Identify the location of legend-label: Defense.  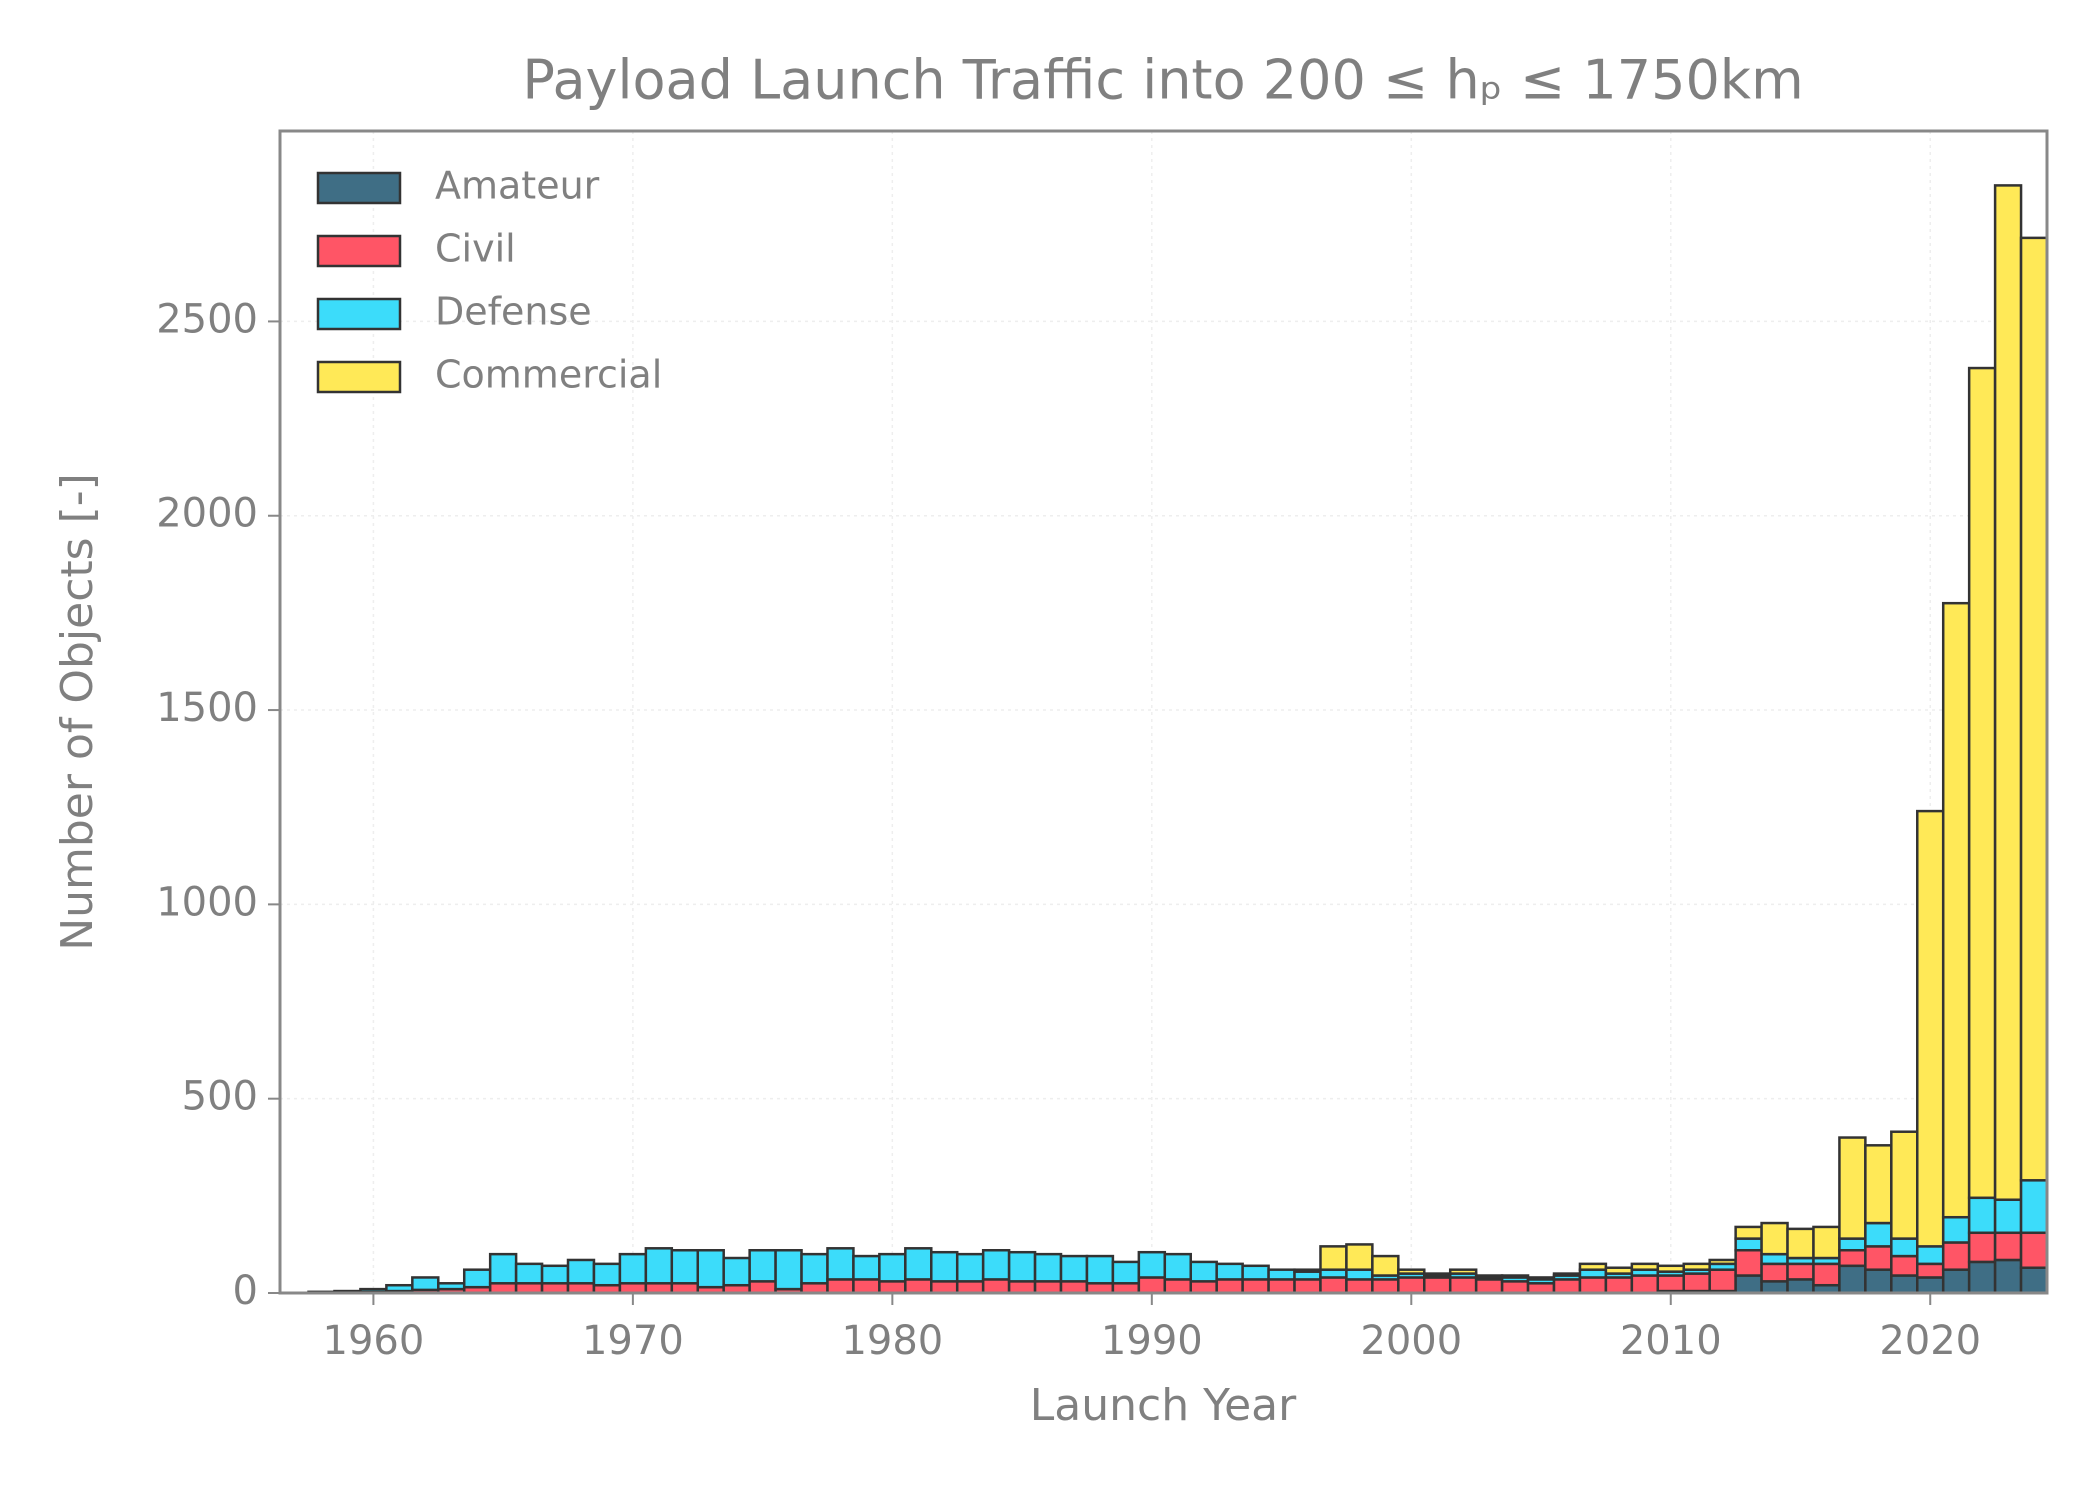
(513, 312).